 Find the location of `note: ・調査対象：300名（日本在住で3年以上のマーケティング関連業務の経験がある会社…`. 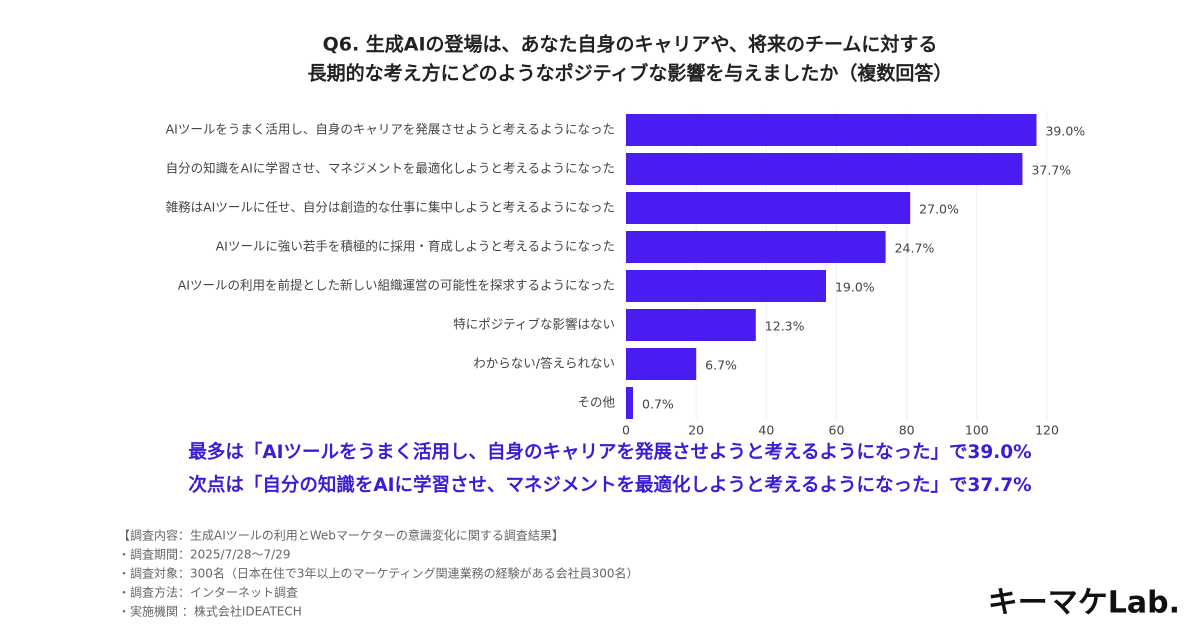

note: ・調査対象：300名（日本在住で3年以上のマーケティング関連業務の経験がある会社… is located at coordinates (378, 573).